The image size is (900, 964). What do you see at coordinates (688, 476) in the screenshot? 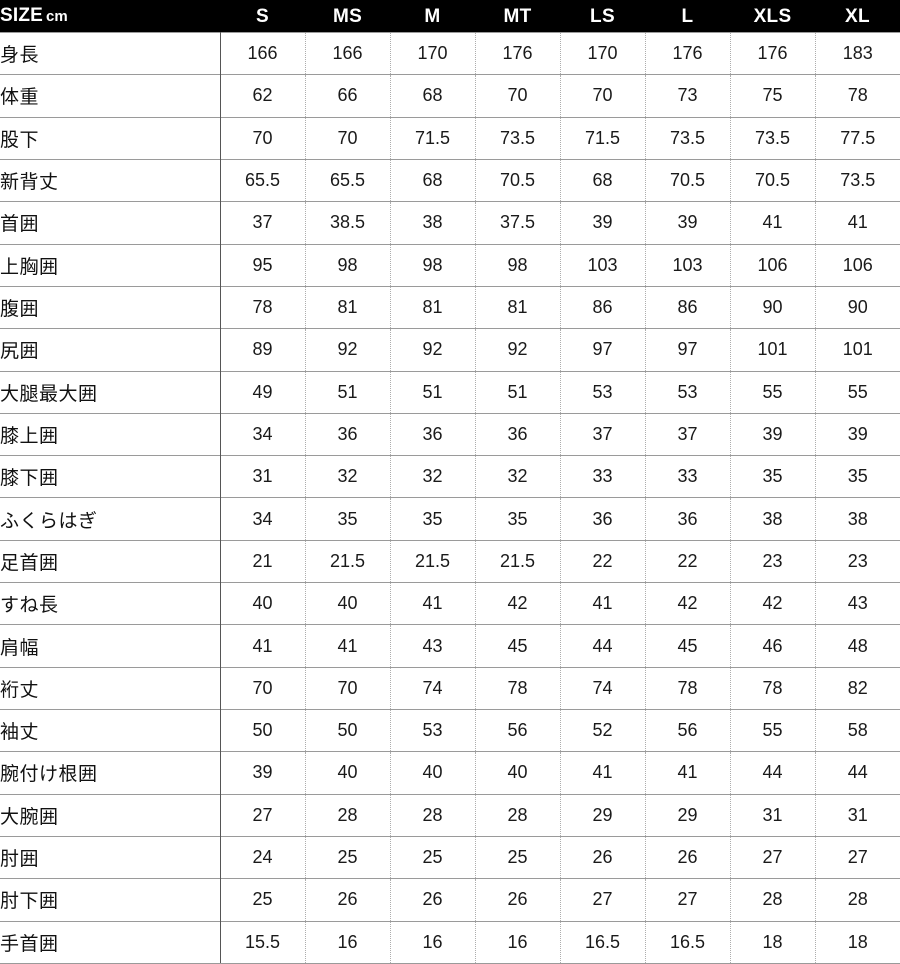
I see `measurement-value: 33` at bounding box center [688, 476].